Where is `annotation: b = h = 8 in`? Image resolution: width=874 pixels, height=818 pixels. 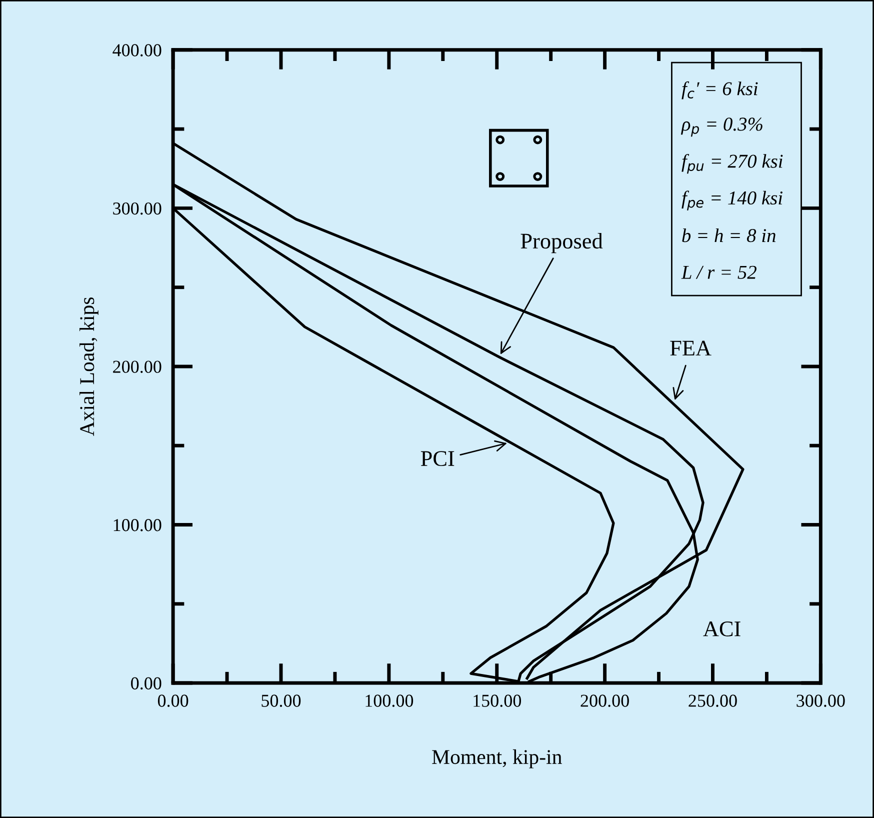
annotation: b = h = 8 in is located at coordinates (729, 235).